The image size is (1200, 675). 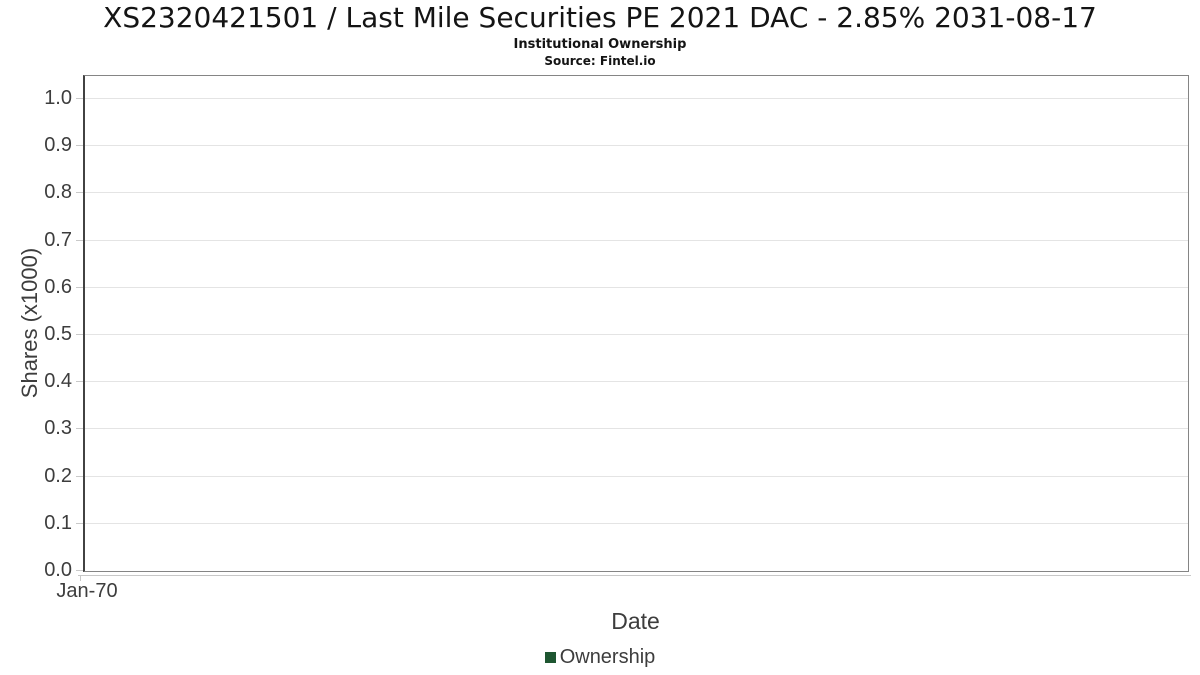 I want to click on y-tick-mark-0.4, so click(x=79, y=382).